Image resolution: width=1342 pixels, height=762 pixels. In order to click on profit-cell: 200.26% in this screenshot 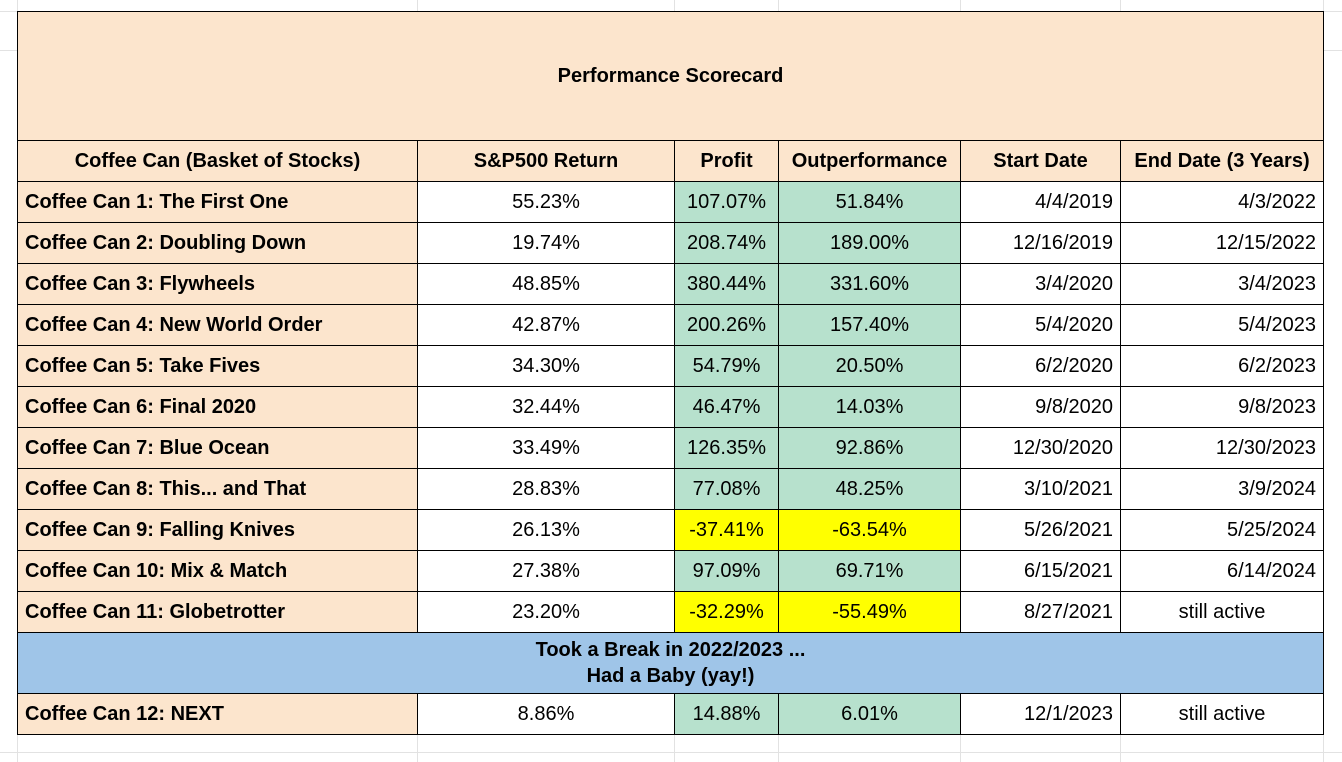, I will do `click(726, 325)`.